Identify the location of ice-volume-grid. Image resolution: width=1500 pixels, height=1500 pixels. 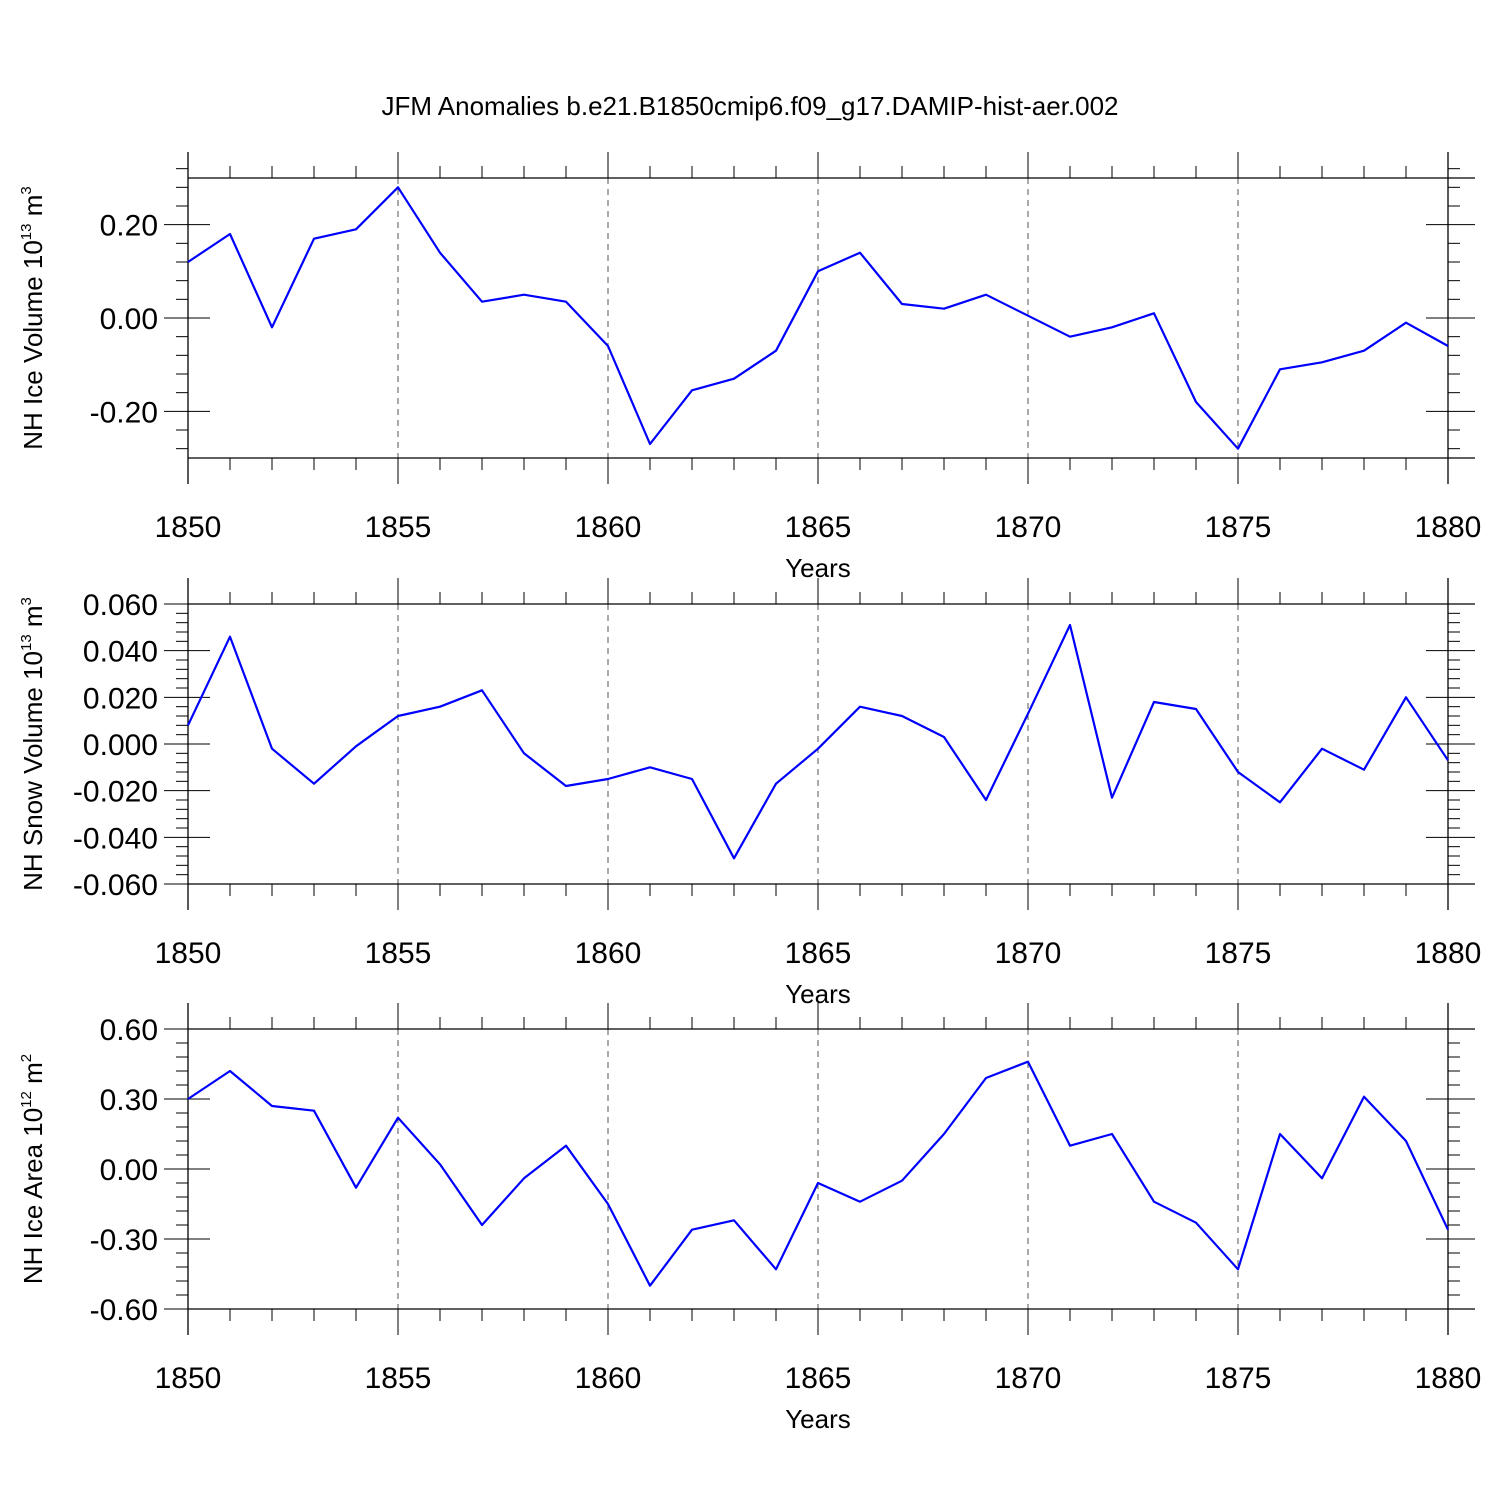
(818, 318).